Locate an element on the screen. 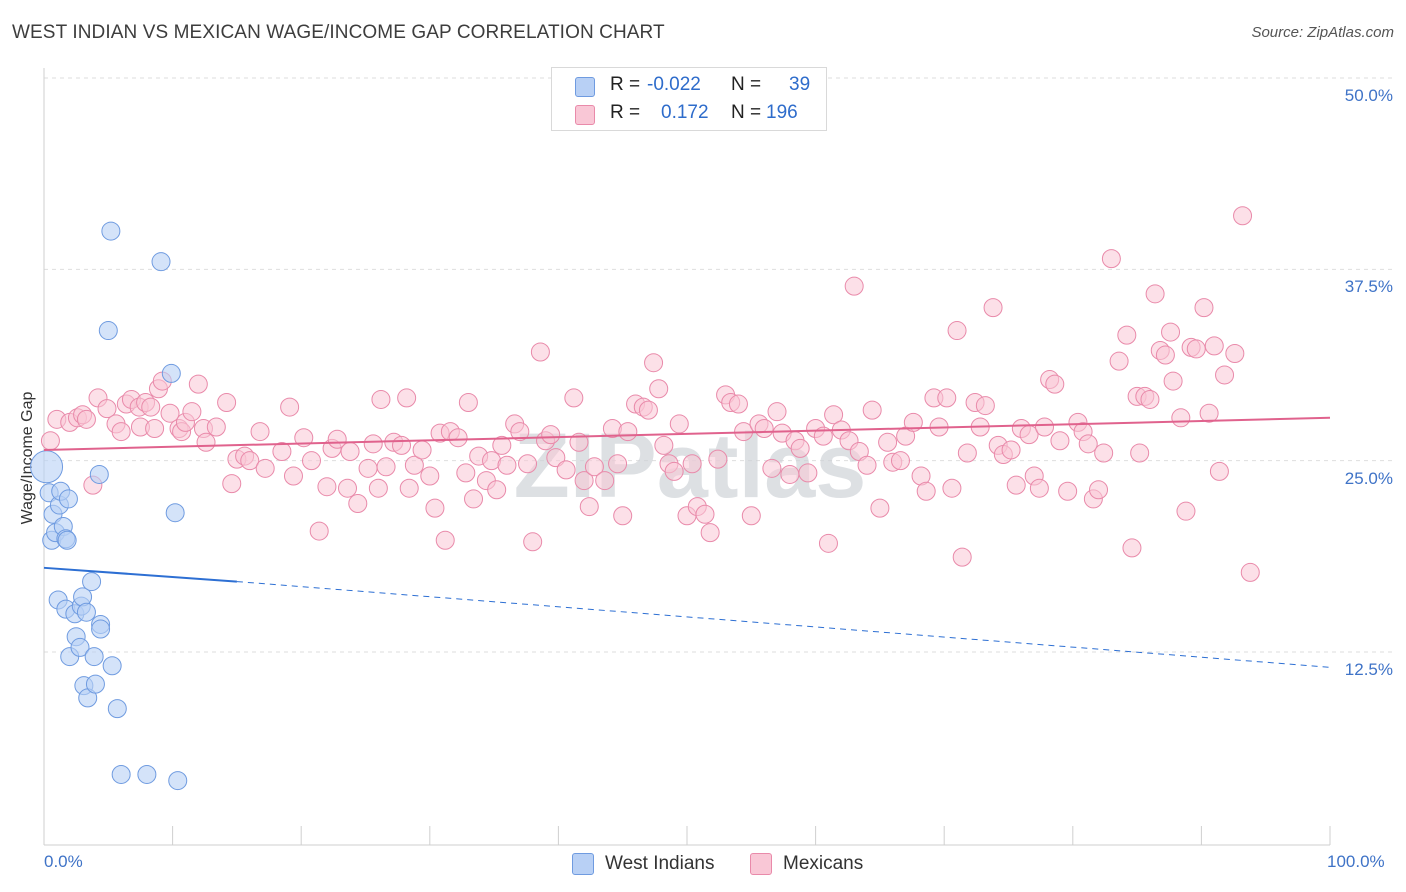 The width and height of the screenshot is (1406, 892). stats-box: R = -0.022 N = 39 R = 0.172 N = 196 is located at coordinates (689, 99).